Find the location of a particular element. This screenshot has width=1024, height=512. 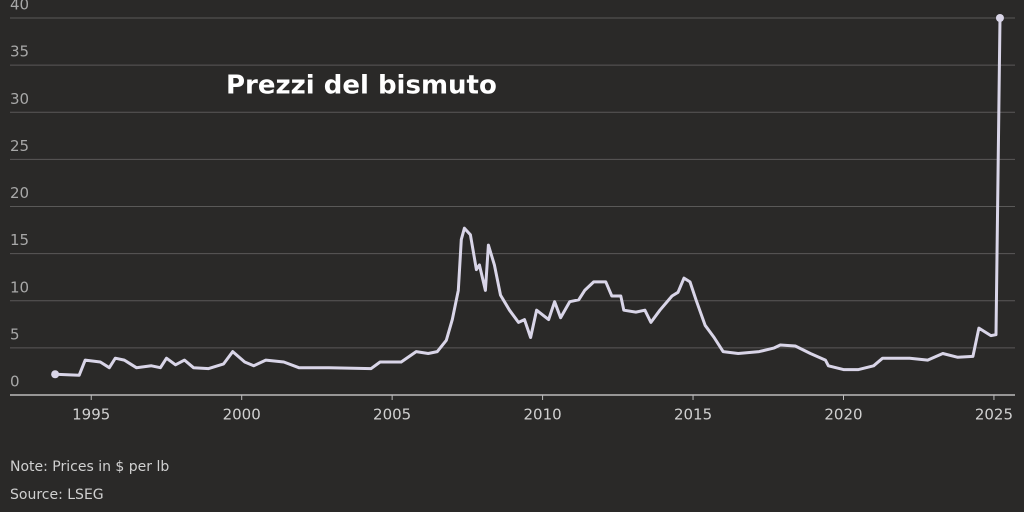

x-tick-label: 2015 is located at coordinates (693, 415).